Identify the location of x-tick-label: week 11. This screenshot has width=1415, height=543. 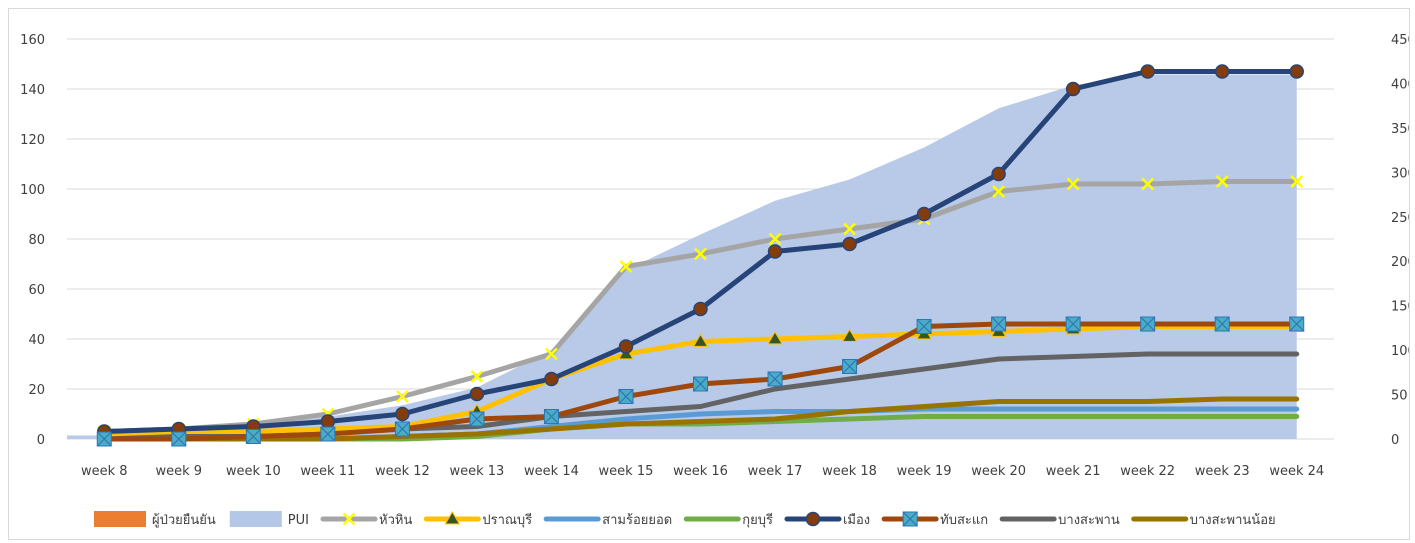
(327, 471).